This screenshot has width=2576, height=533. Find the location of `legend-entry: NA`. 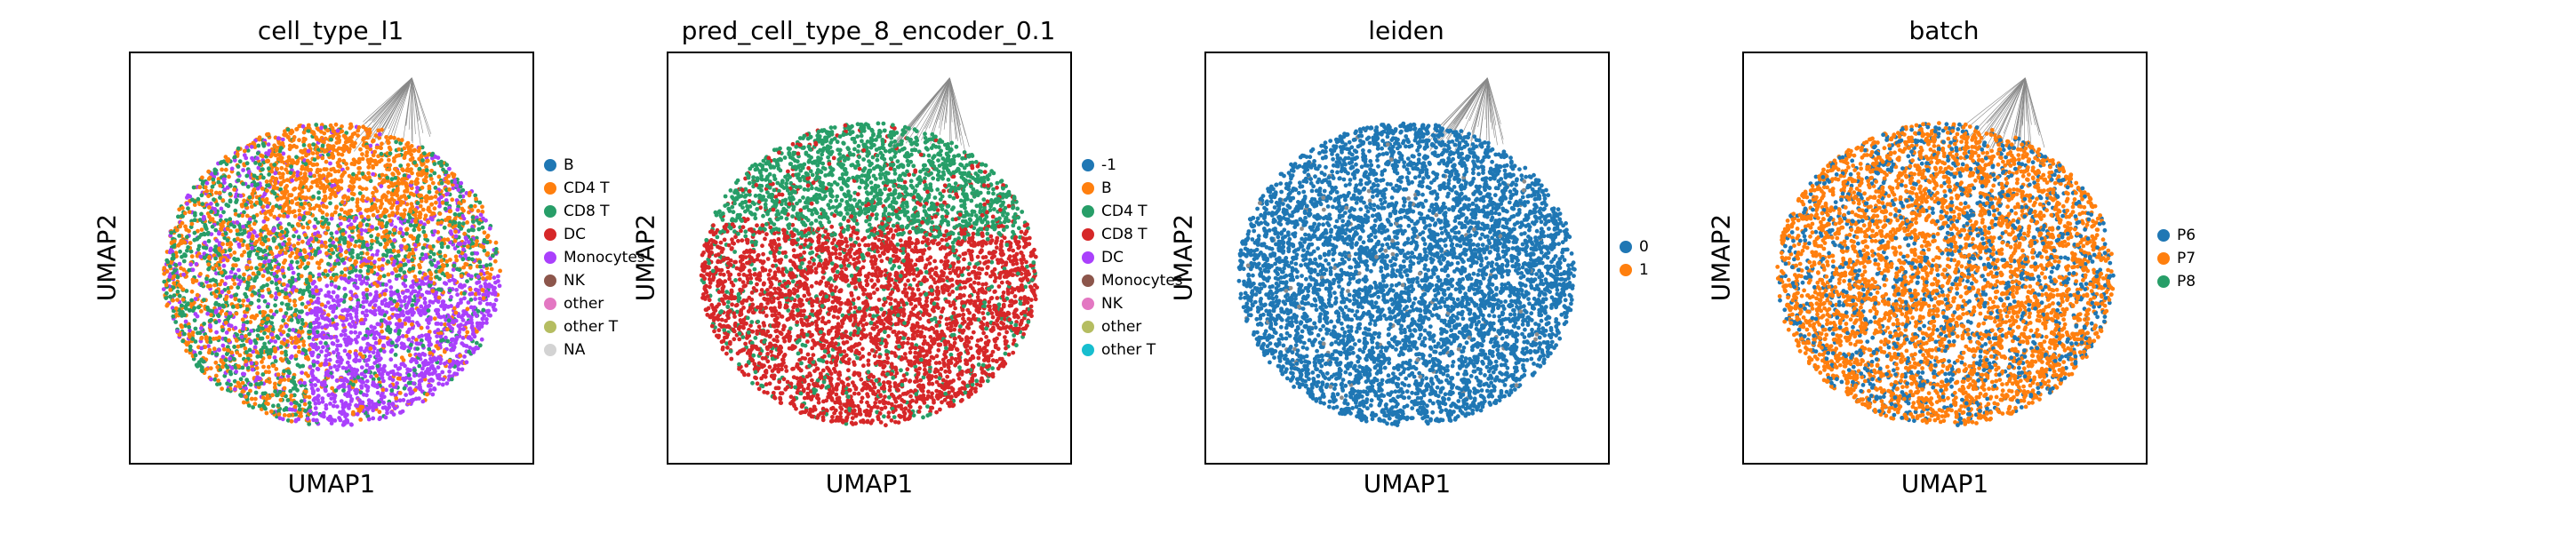

legend-entry: NA is located at coordinates (594, 350).